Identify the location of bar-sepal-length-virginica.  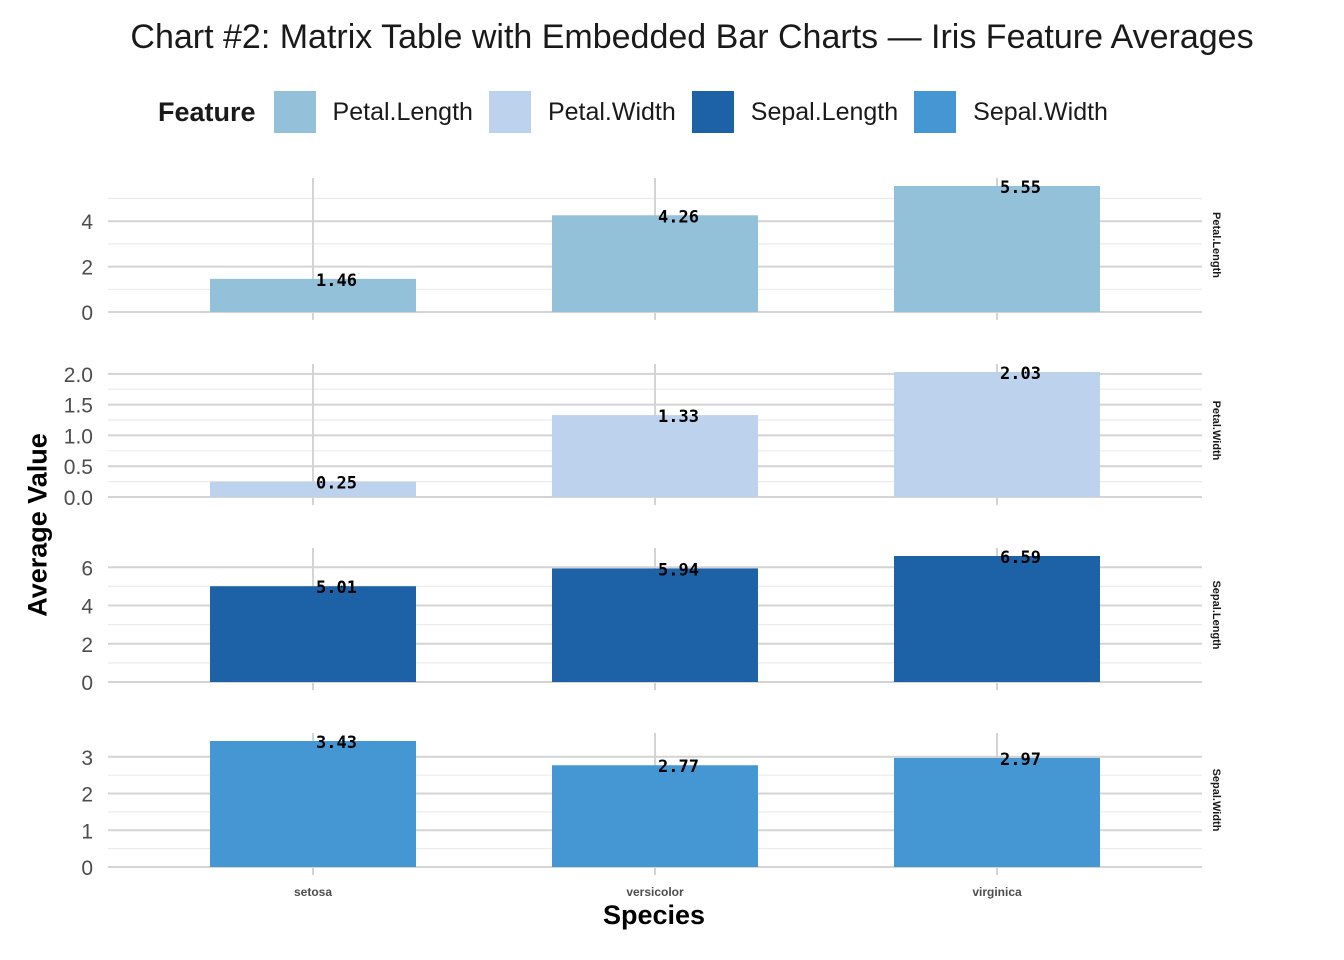
(997, 619).